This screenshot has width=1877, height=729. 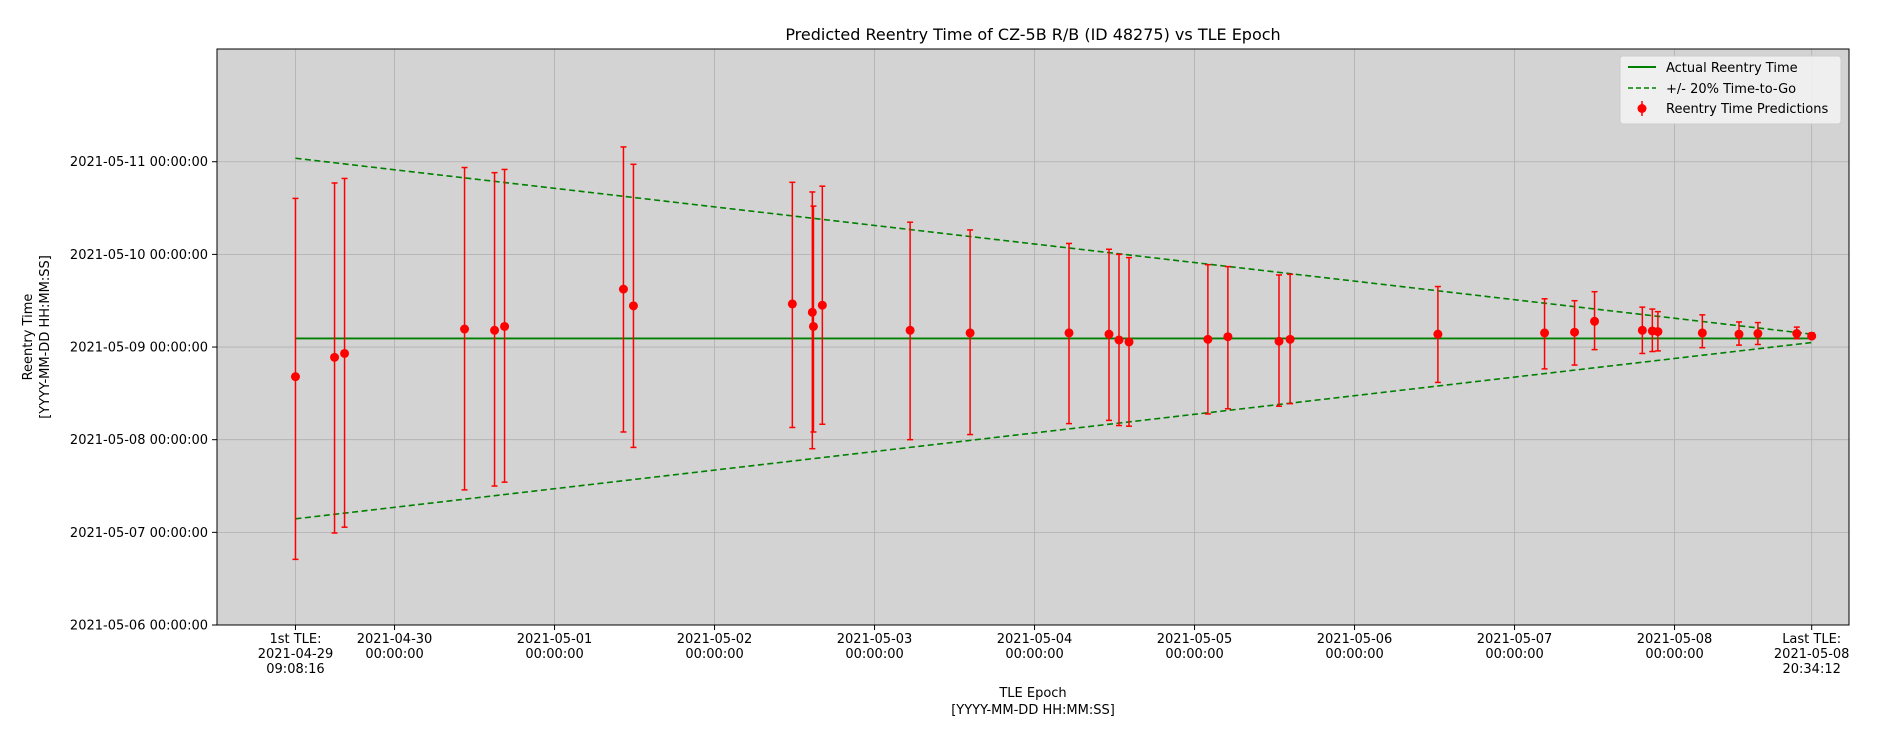 I want to click on legend-prediction-marker, so click(x=1642, y=108).